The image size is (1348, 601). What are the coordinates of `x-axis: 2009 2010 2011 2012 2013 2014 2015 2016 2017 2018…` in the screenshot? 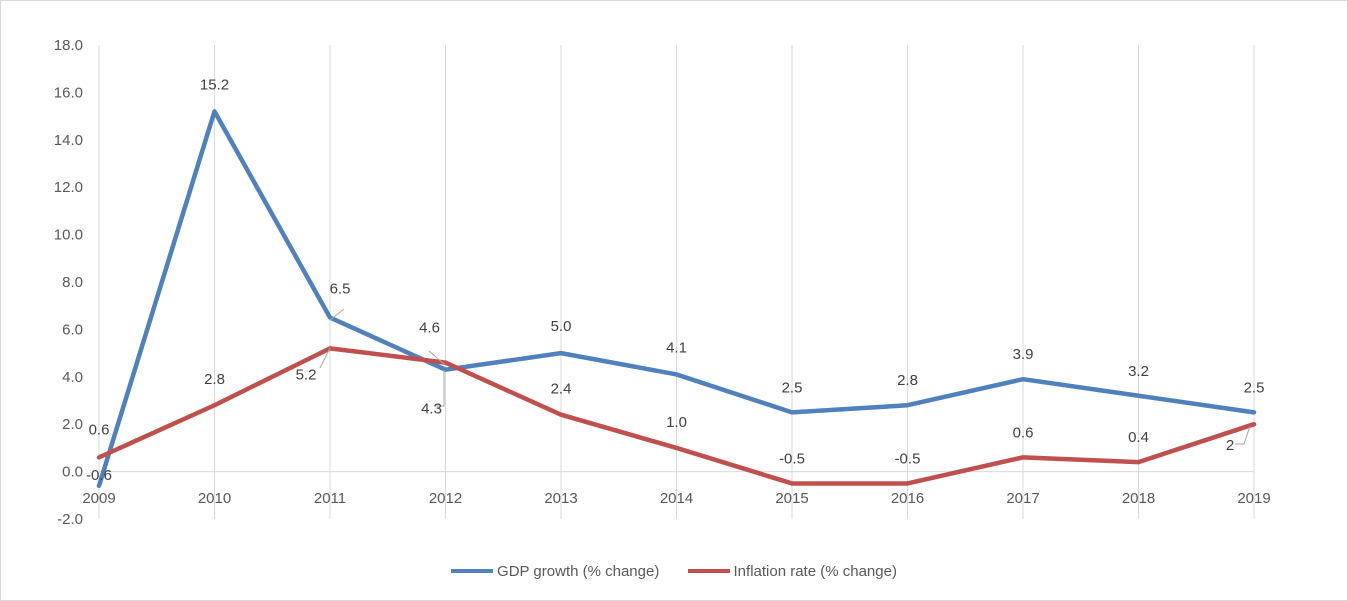 It's located at (676, 489).